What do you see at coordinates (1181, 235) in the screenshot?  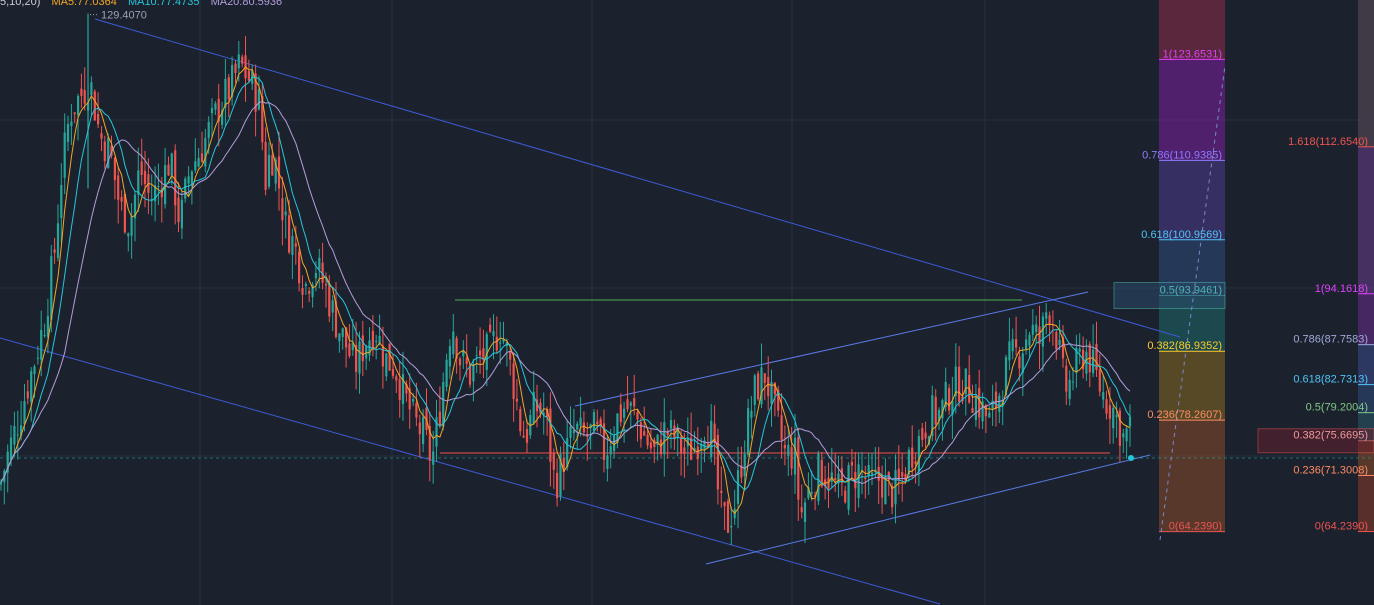 I see `fib-level-label: 0.618(100.9569)` at bounding box center [1181, 235].